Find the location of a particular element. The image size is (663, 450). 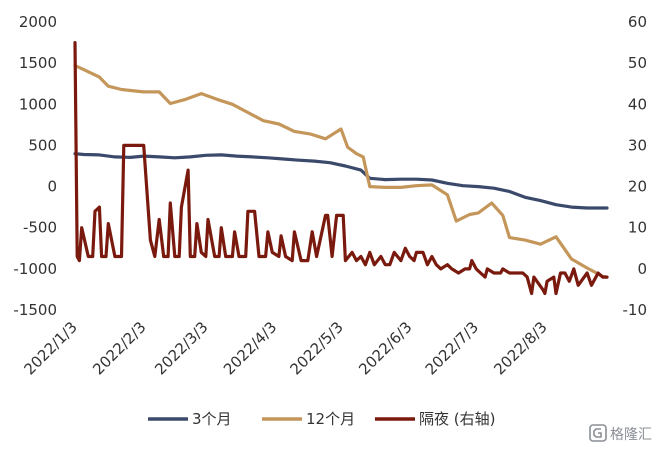

legend: 3个月 12个月 隔夜 (右轴) is located at coordinates (321, 419).